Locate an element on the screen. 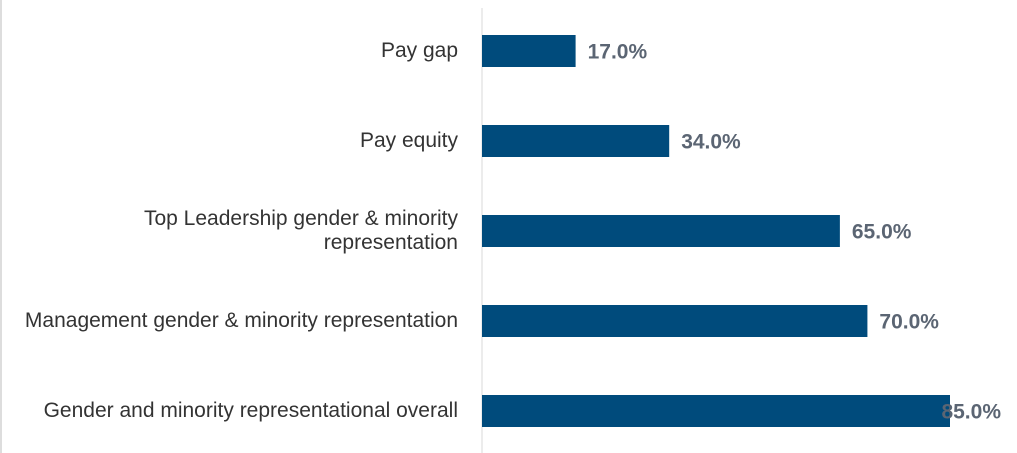  category-label: Pay gap is located at coordinates (419, 50).